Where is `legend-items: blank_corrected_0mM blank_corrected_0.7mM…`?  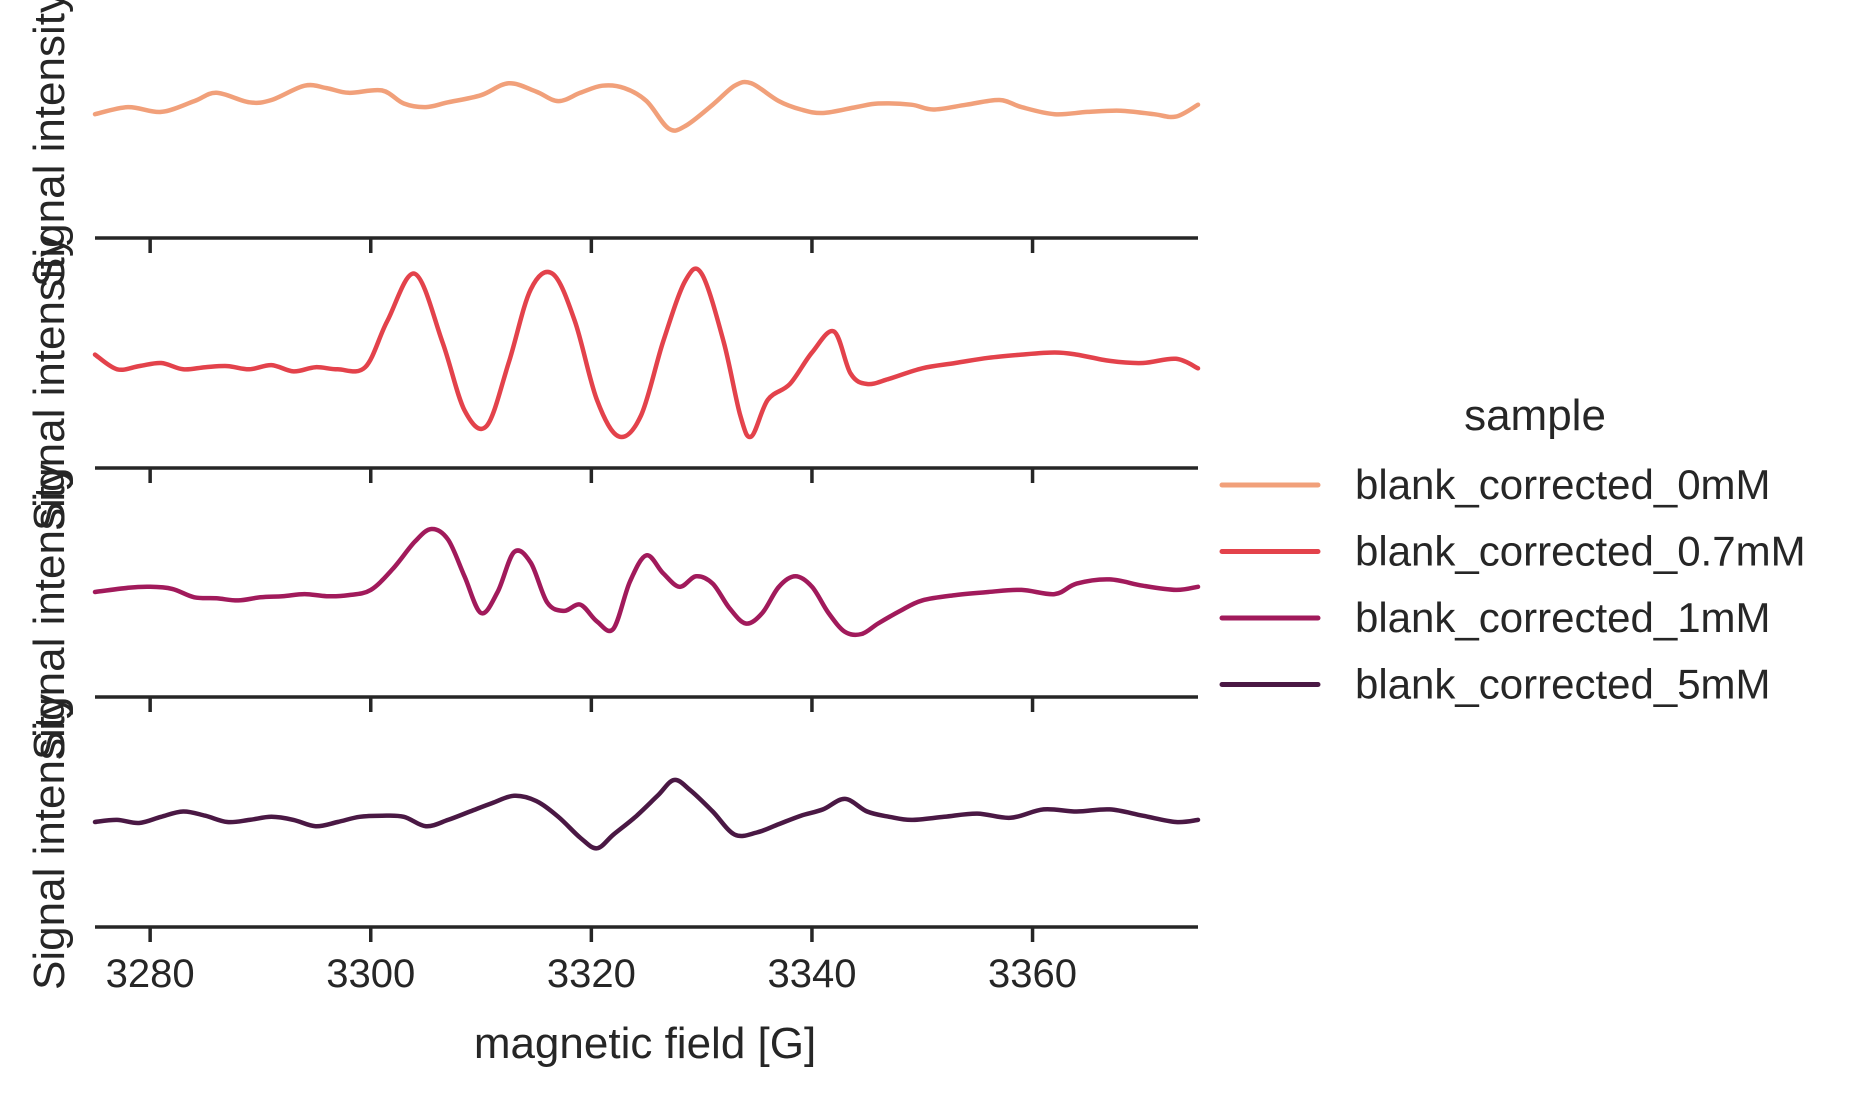 legend-items: blank_corrected_0mM blank_corrected_0.7mM… is located at coordinates (1512, 584).